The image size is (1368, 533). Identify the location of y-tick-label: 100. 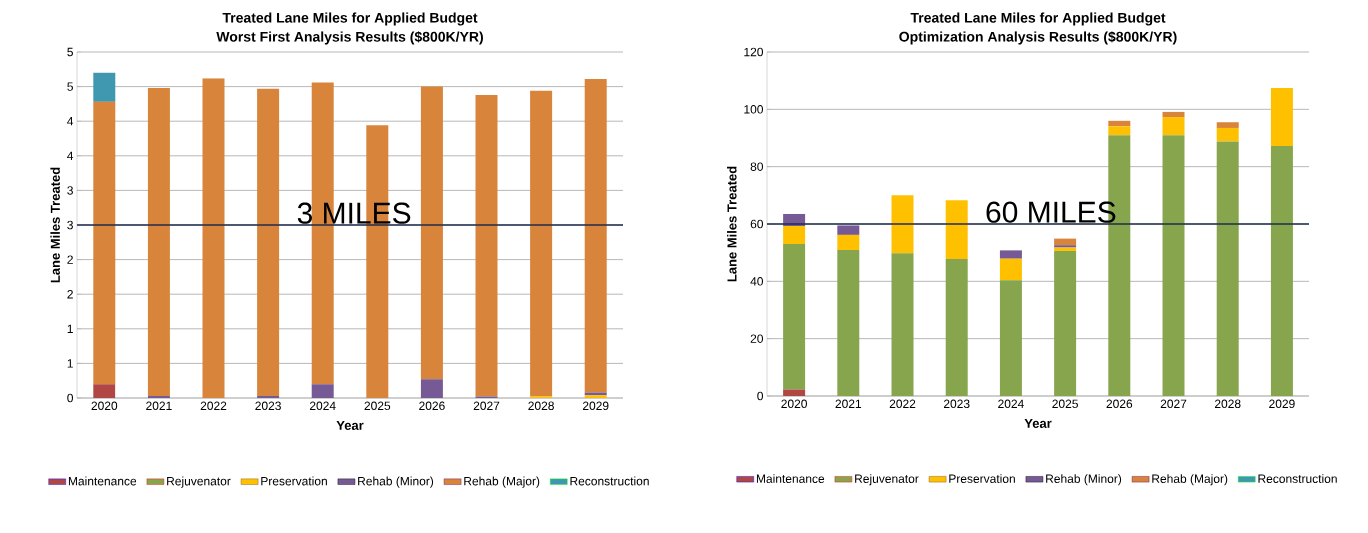
(754, 109).